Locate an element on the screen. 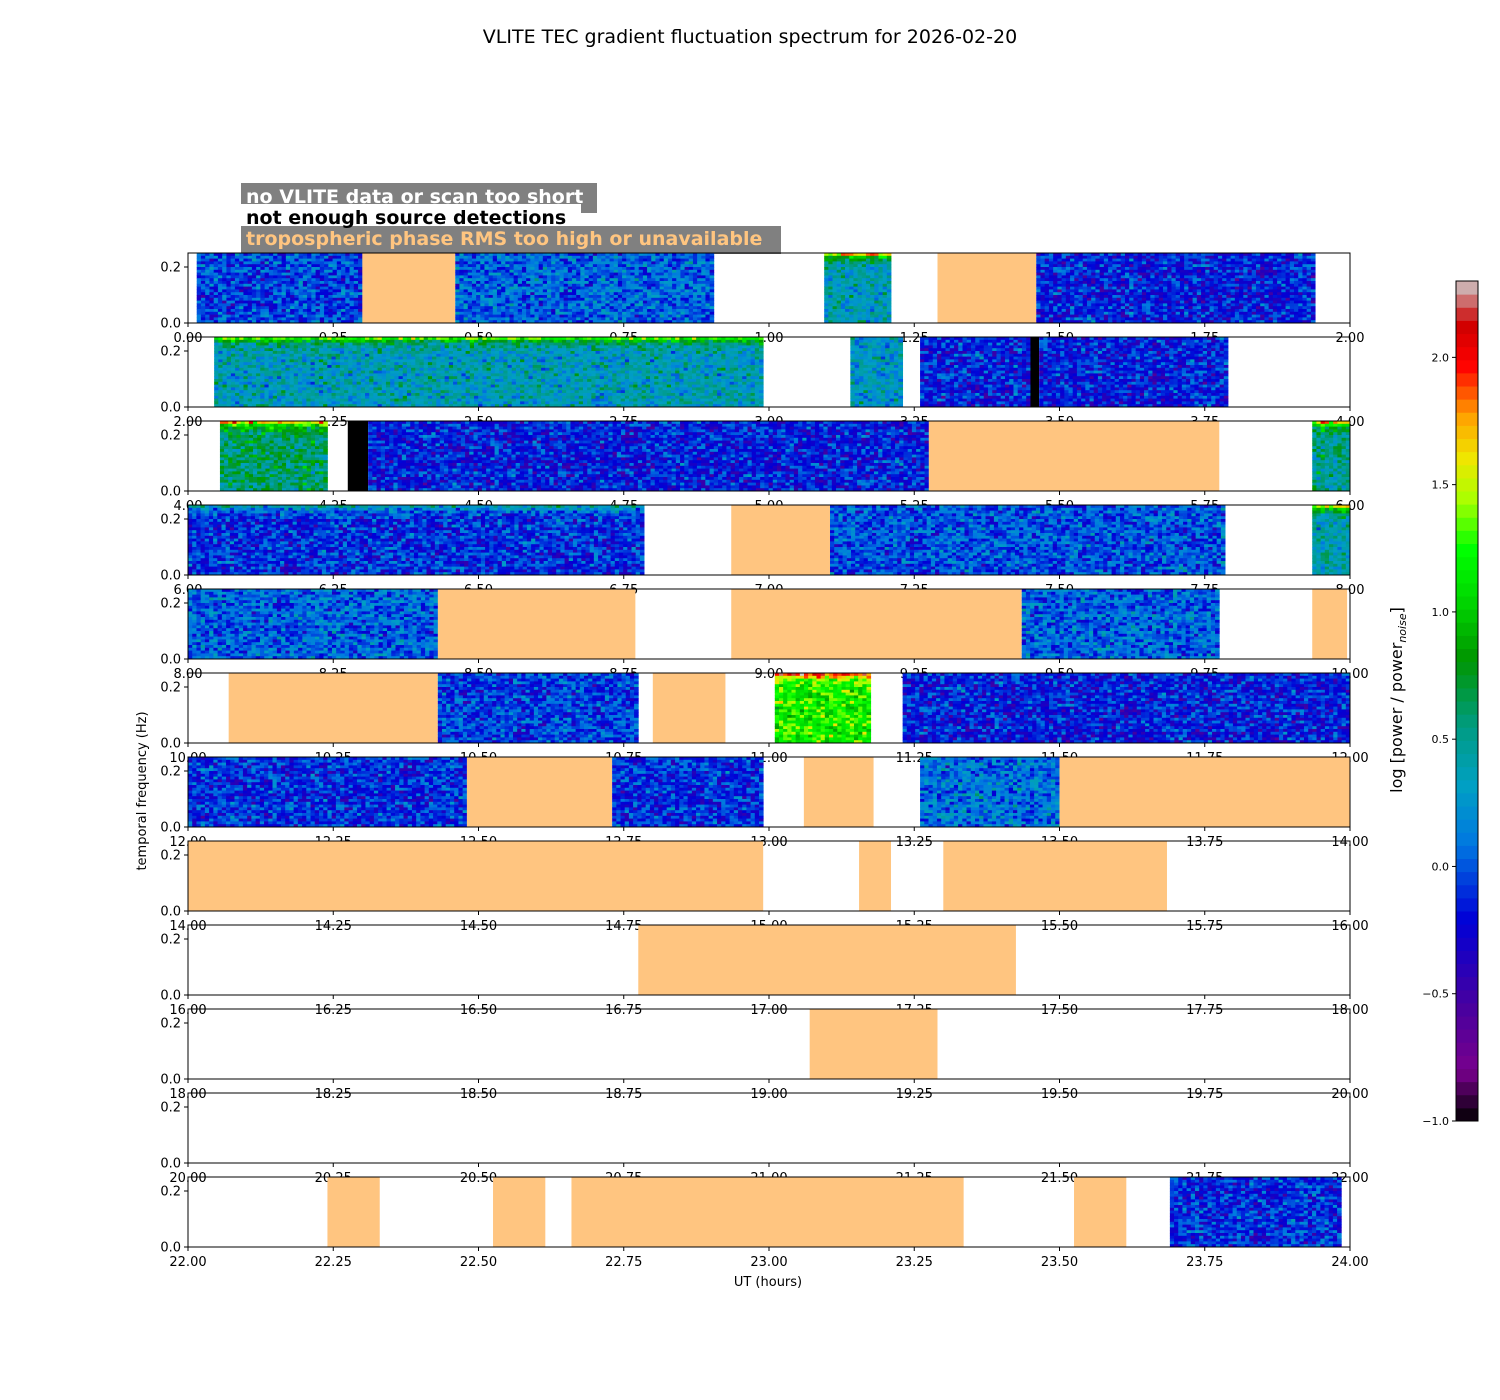 This screenshot has height=1400, width=1500. x-tick-label: 19.25 is located at coordinates (914, 1094).